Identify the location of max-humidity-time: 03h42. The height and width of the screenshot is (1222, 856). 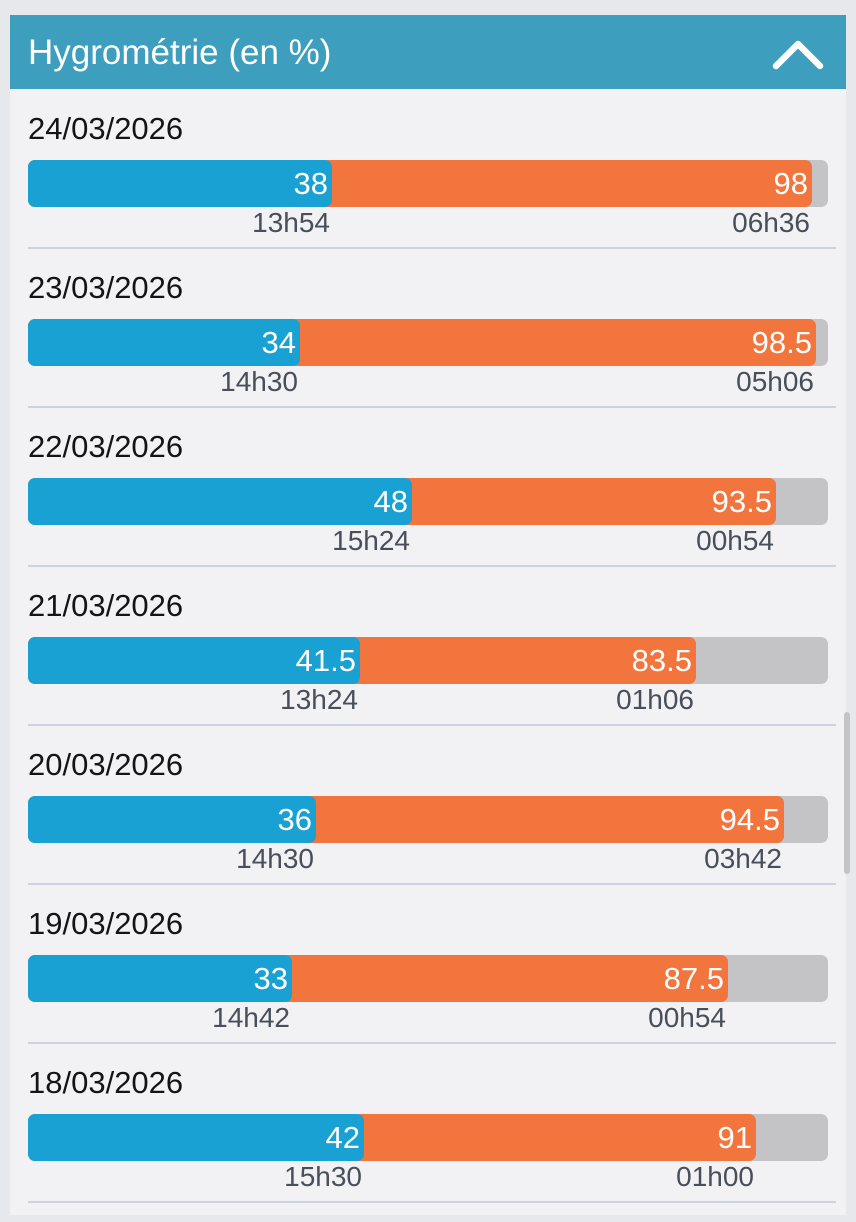
(743, 858).